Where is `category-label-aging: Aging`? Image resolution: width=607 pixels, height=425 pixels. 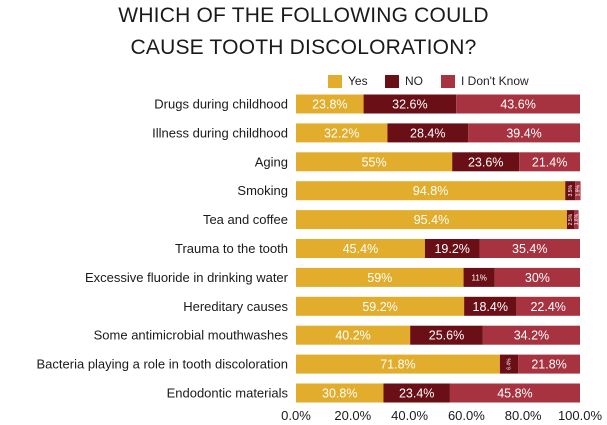 category-label-aging: Aging is located at coordinates (271, 161).